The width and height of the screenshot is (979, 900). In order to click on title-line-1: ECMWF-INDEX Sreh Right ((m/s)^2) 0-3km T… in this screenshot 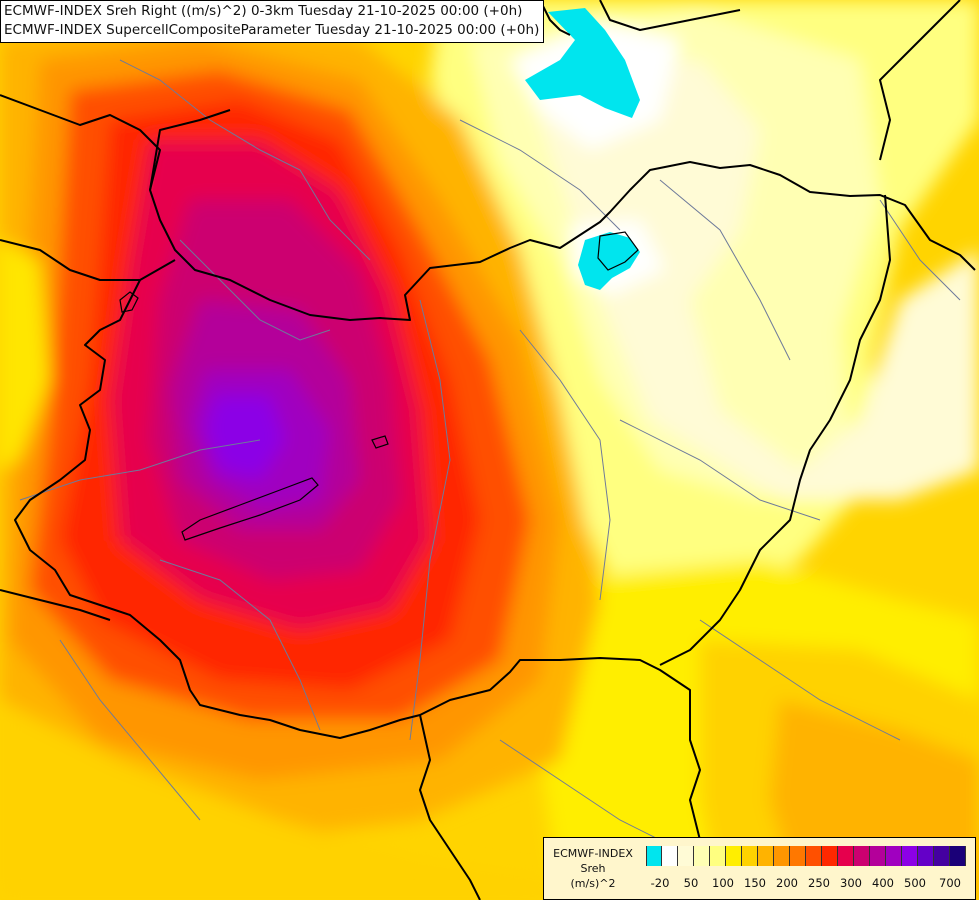, I will do `click(263, 11)`.